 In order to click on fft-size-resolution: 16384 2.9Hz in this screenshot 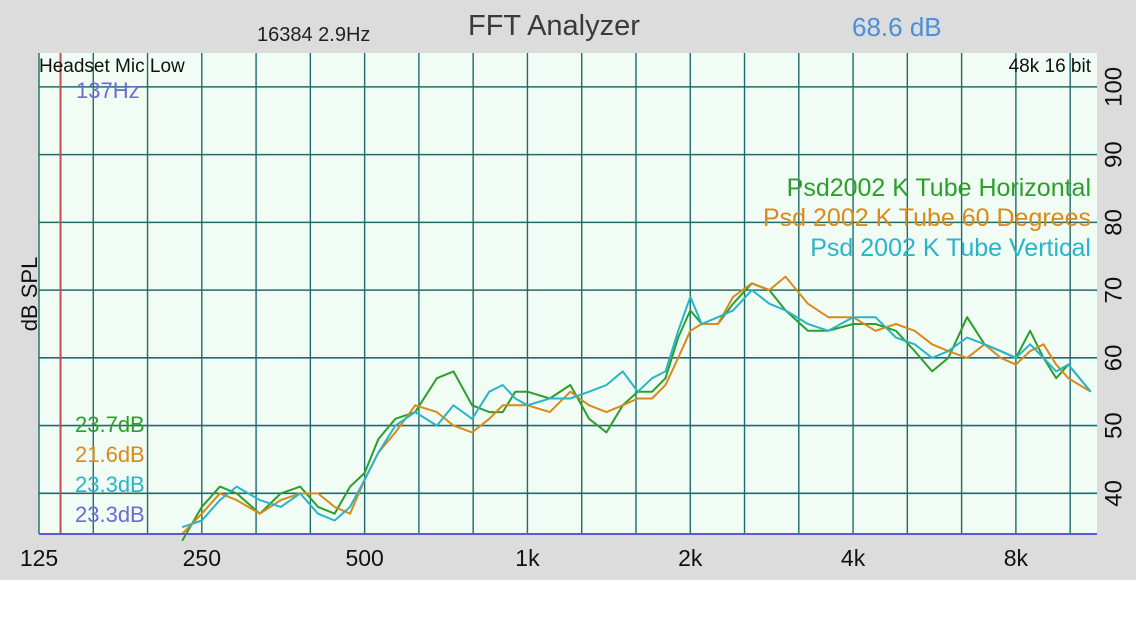, I will do `click(314, 35)`.